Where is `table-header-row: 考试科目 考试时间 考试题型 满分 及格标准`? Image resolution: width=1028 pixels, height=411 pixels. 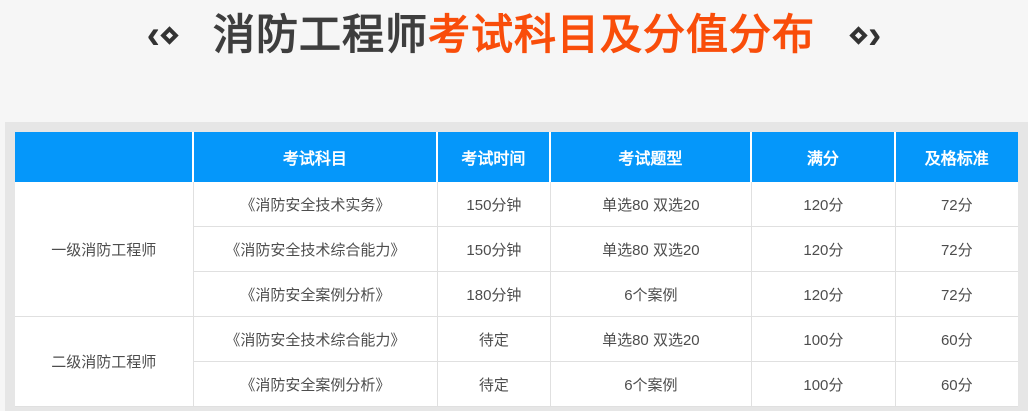
table-header-row: 考试科目 考试时间 考试题型 满分 及格标准 is located at coordinates (516, 157).